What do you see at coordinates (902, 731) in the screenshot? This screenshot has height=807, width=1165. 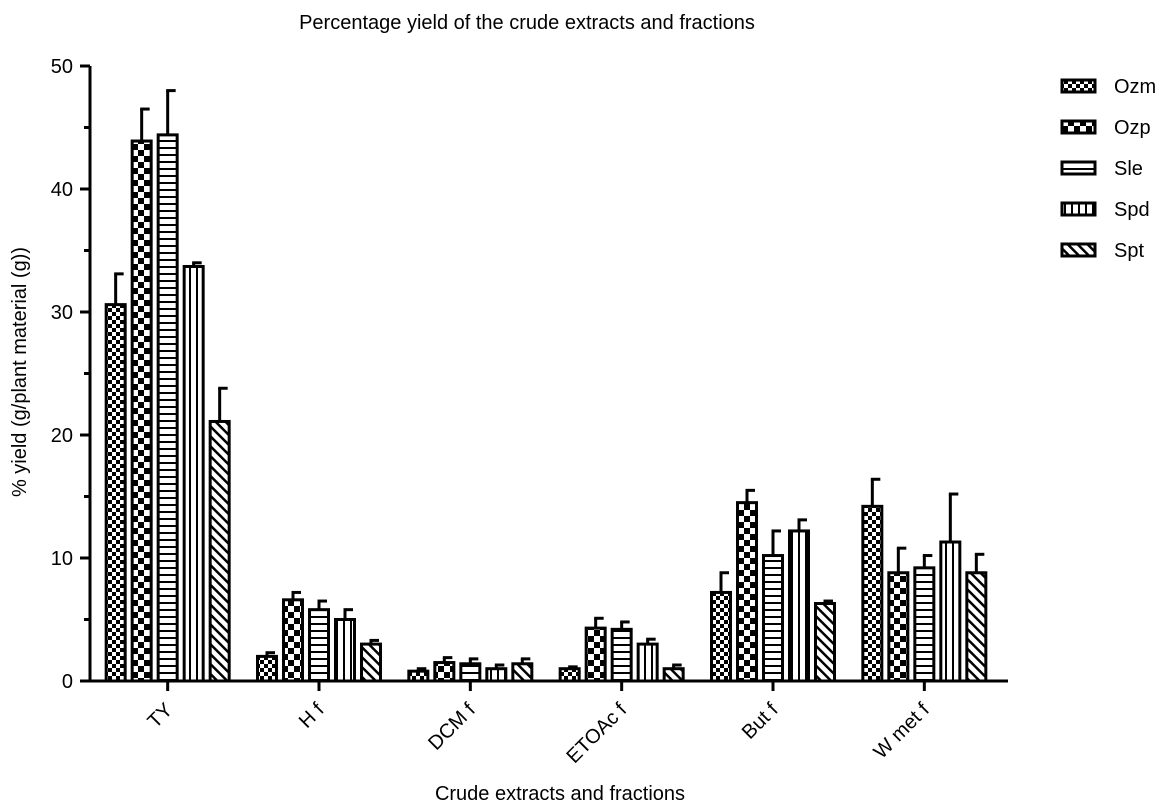 I see `x-tick-label: W met f` at bounding box center [902, 731].